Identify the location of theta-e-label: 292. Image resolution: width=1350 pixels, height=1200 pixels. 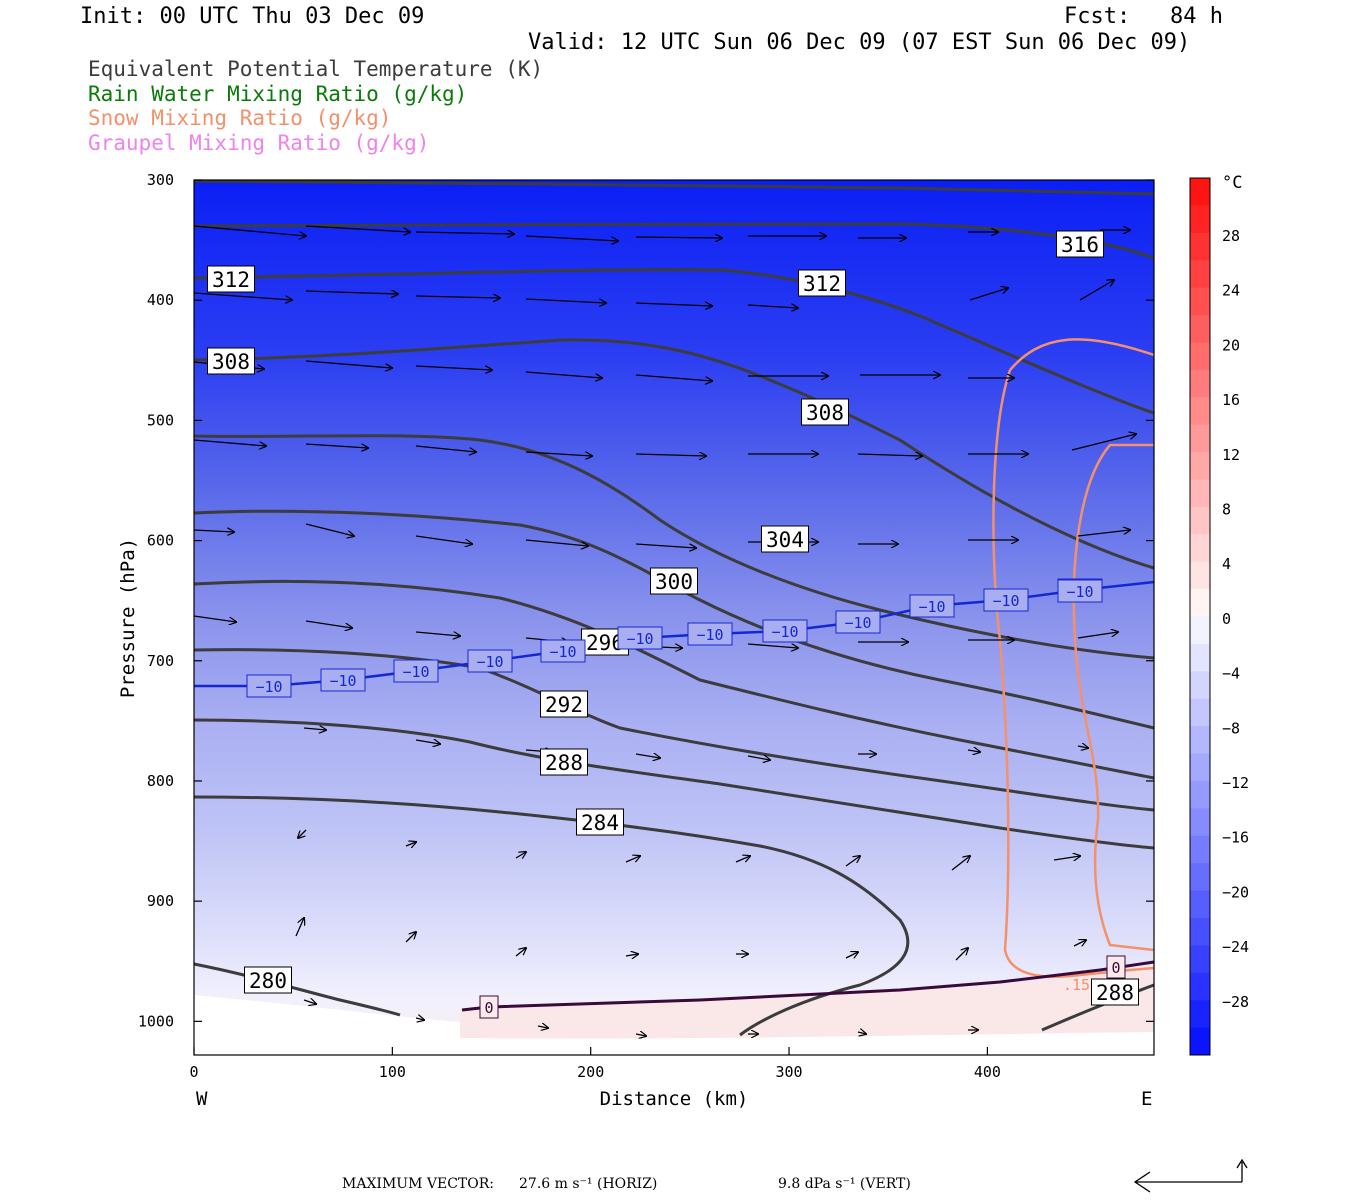
(564, 704).